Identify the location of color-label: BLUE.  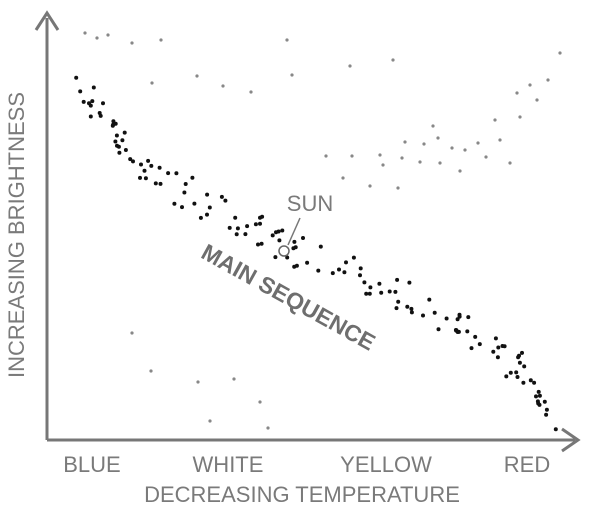
(91, 464).